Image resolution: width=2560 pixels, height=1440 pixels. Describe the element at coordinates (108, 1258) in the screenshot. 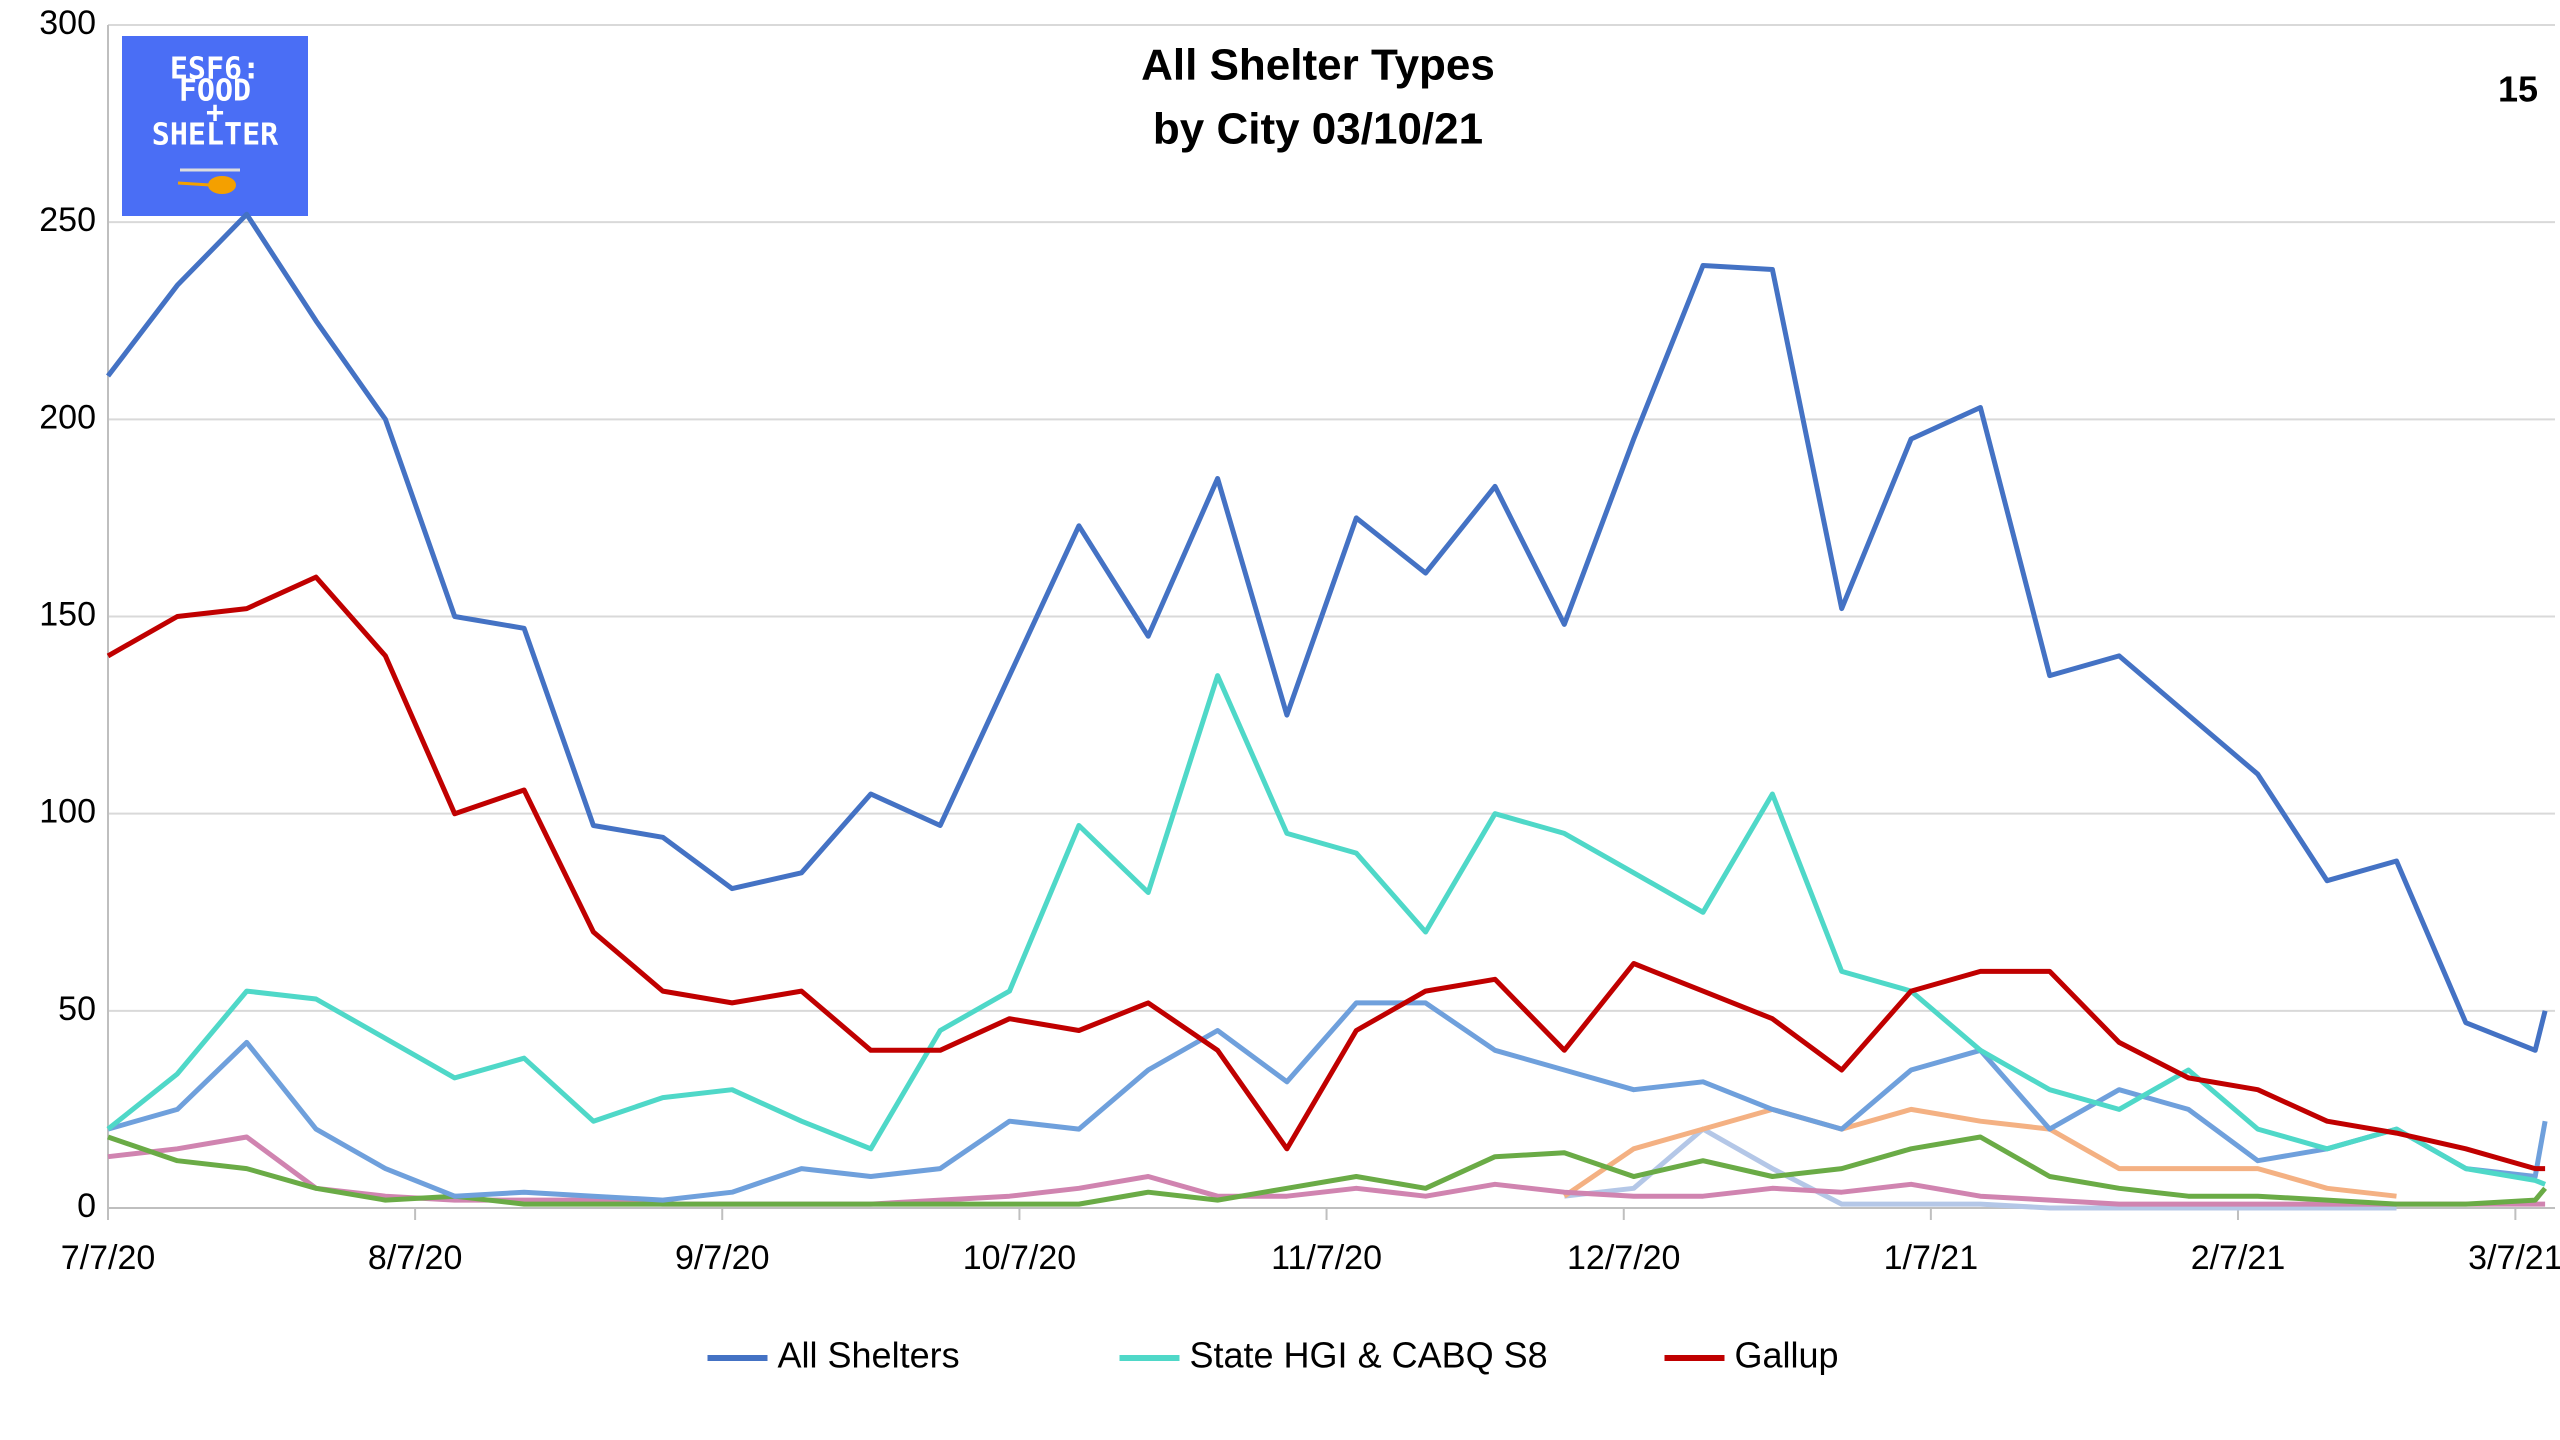

I see `x-tick-label: 7/7/20` at that location.